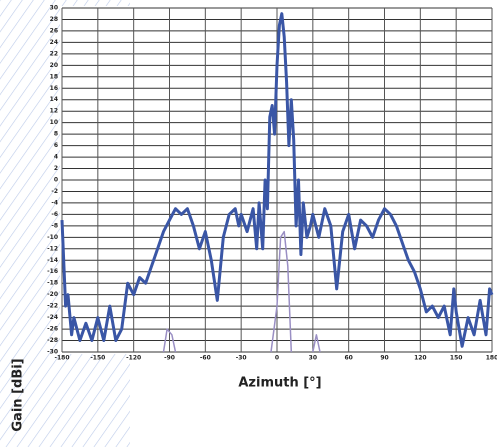 Image resolution: width=497 pixels, height=447 pixels. I want to click on y-tick-label: 20, so click(54, 65).